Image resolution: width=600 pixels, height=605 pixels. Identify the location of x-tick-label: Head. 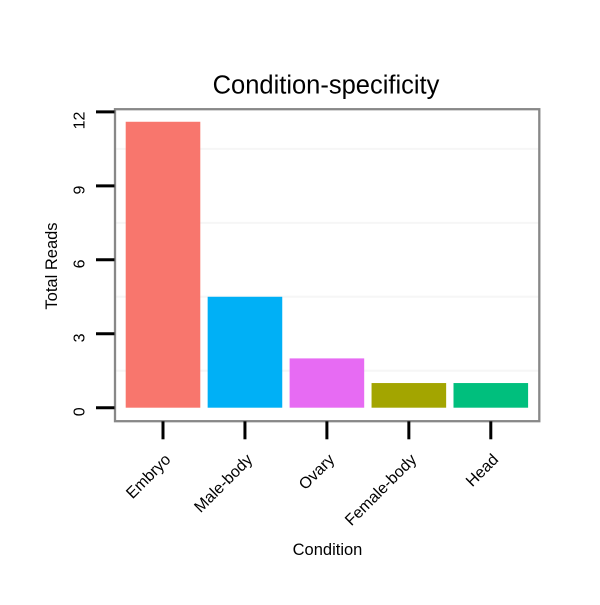
(482, 470).